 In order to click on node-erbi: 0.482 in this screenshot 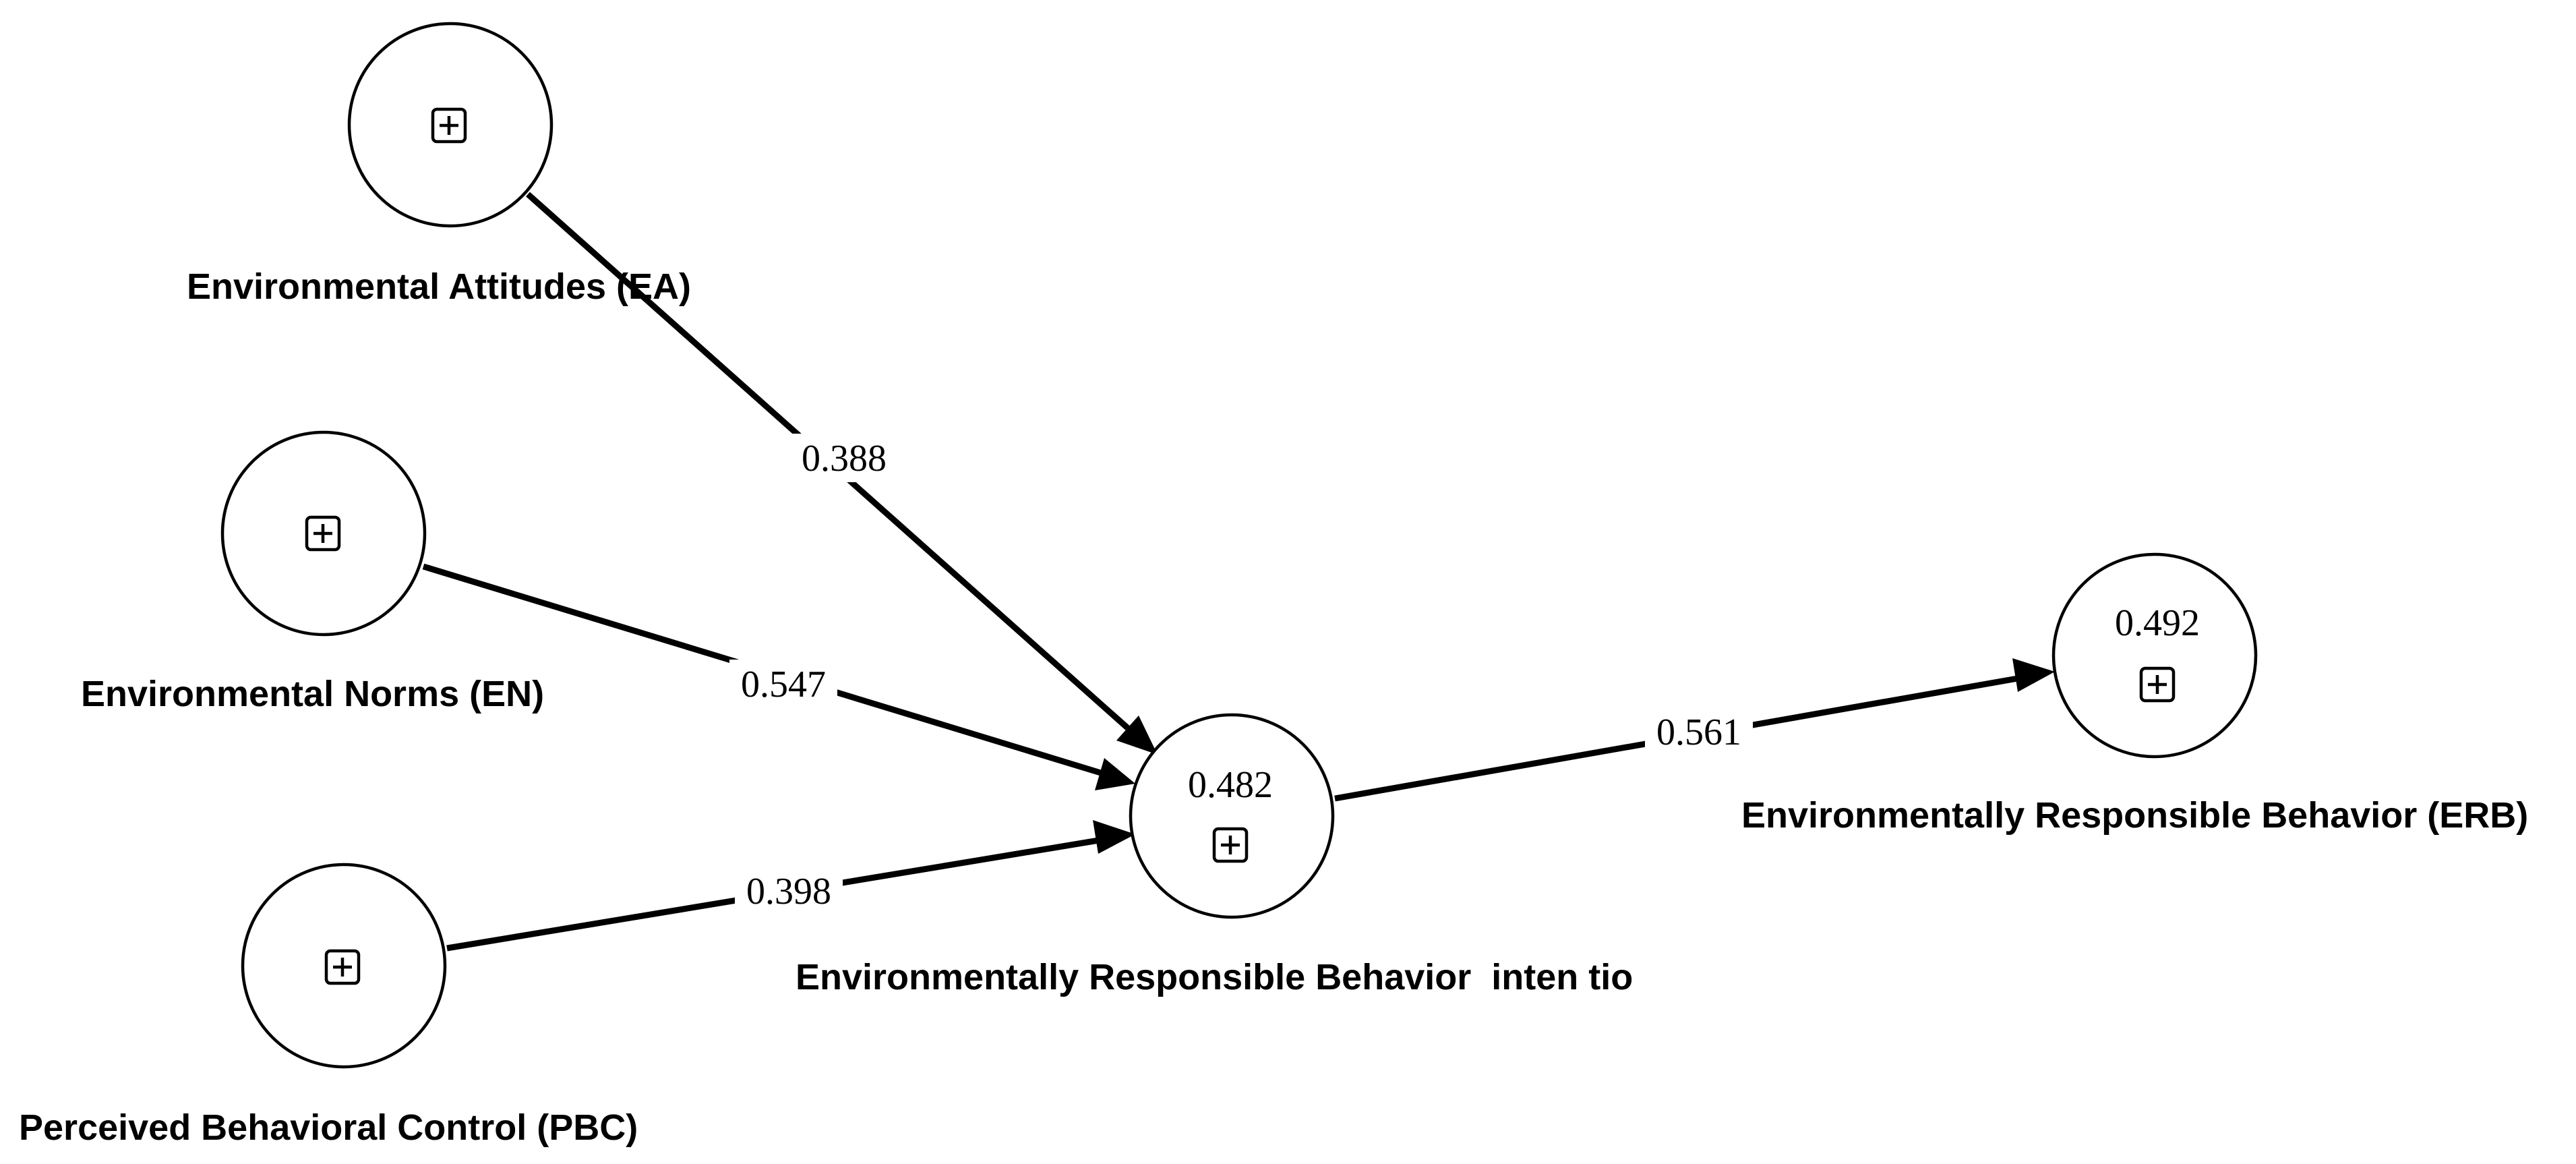, I will do `click(1232, 816)`.